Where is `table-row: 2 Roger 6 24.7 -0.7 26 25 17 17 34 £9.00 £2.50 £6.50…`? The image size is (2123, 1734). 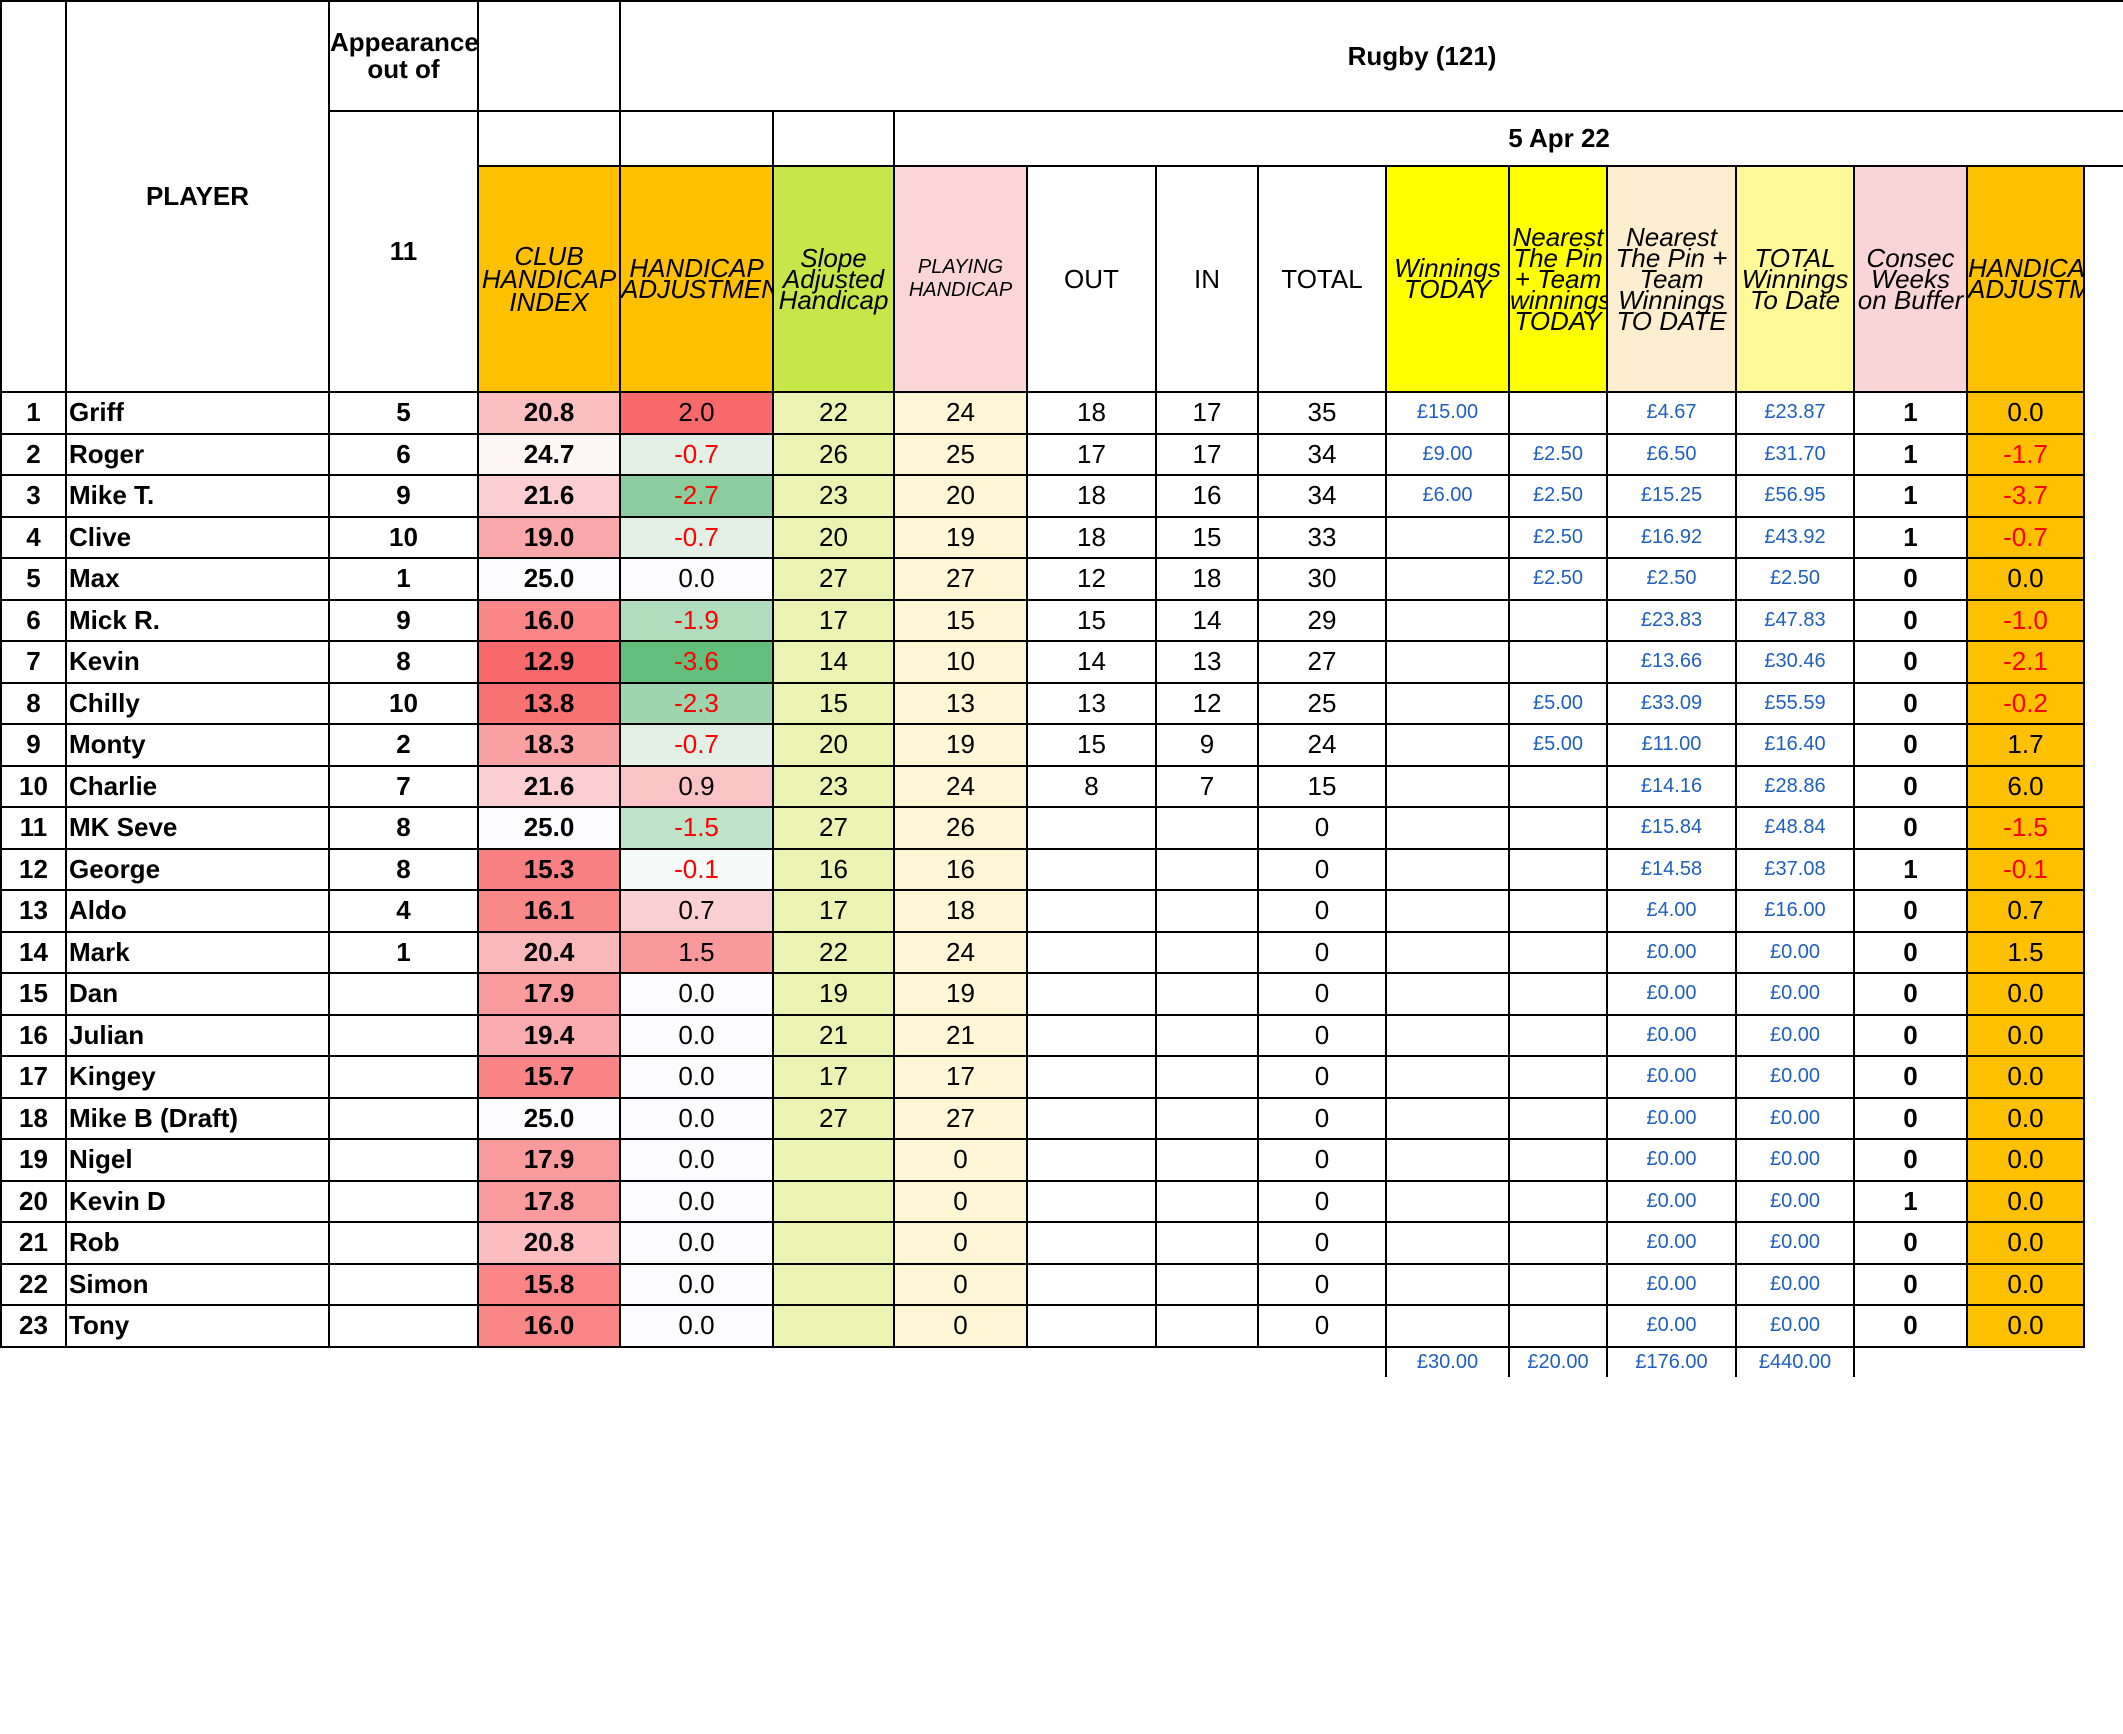
table-row: 2 Roger 6 24.7 -0.7 26 25 17 17 34 £9.00 £2.50 £6.50… is located at coordinates (1061, 454).